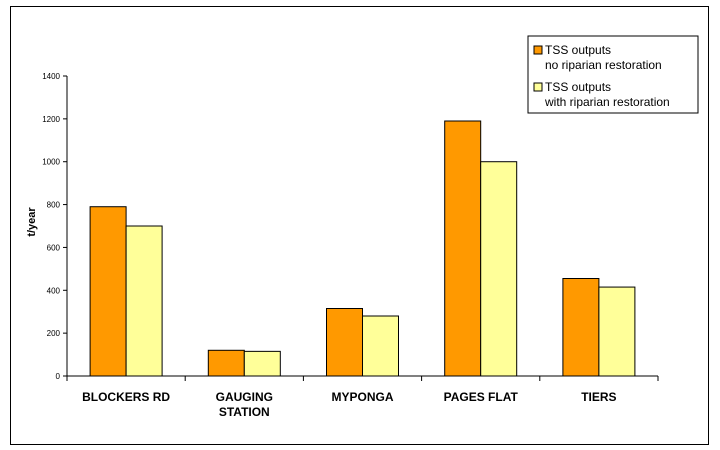 The image size is (720, 450). I want to click on y-tick-label: 600, so click(54, 247).